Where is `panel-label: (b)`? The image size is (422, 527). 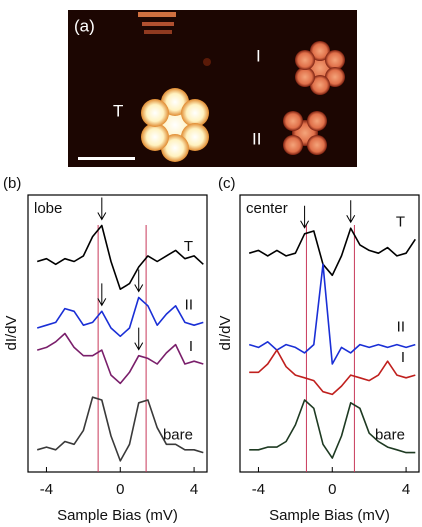 panel-label: (b) is located at coordinates (12, 183).